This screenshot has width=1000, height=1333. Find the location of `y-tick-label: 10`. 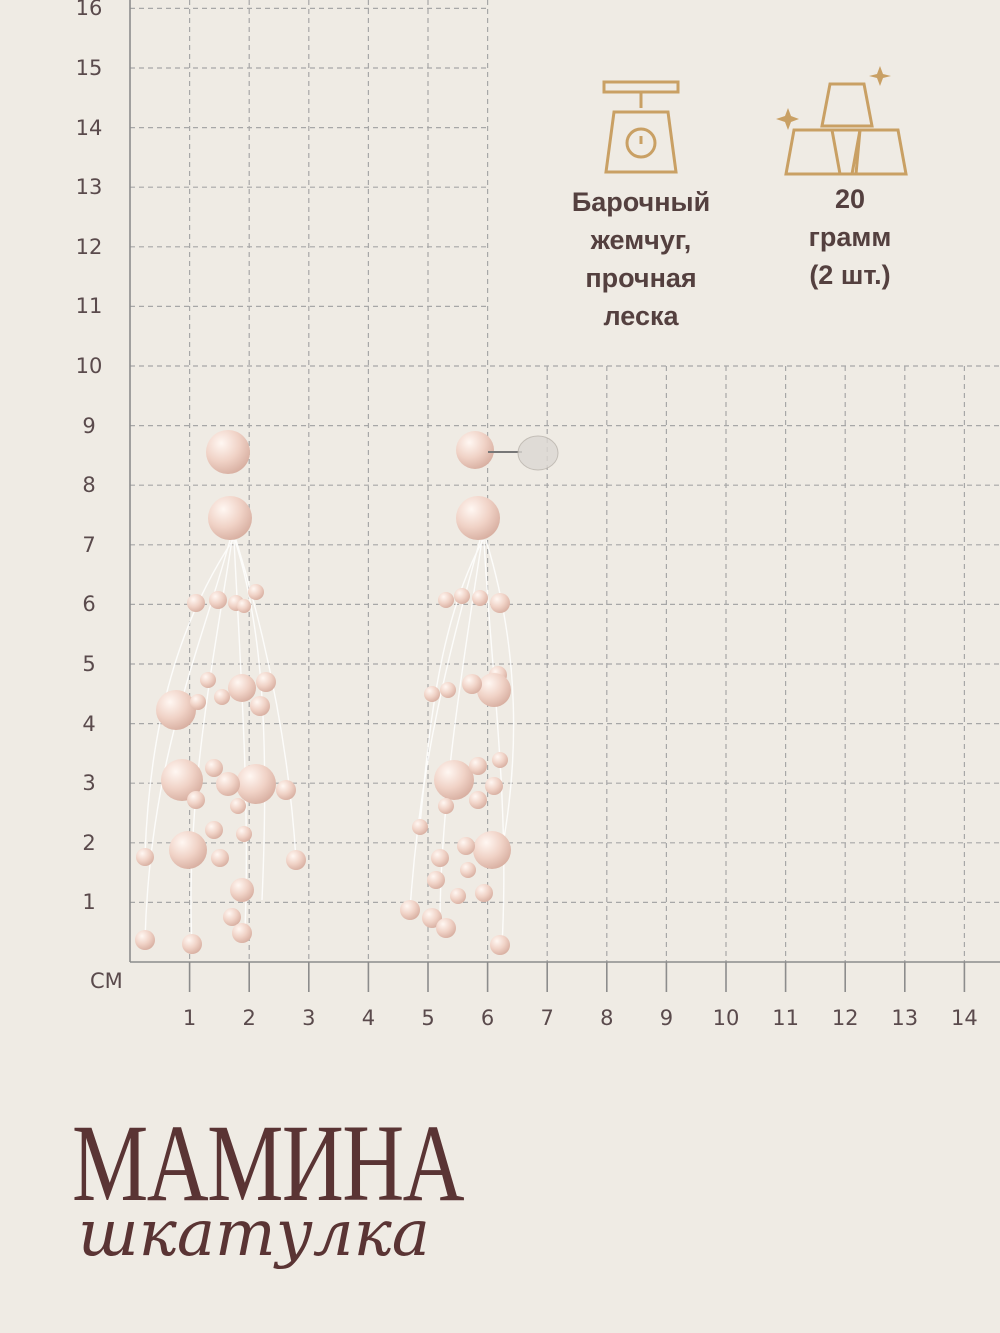

y-tick-label: 10 is located at coordinates (89, 366).